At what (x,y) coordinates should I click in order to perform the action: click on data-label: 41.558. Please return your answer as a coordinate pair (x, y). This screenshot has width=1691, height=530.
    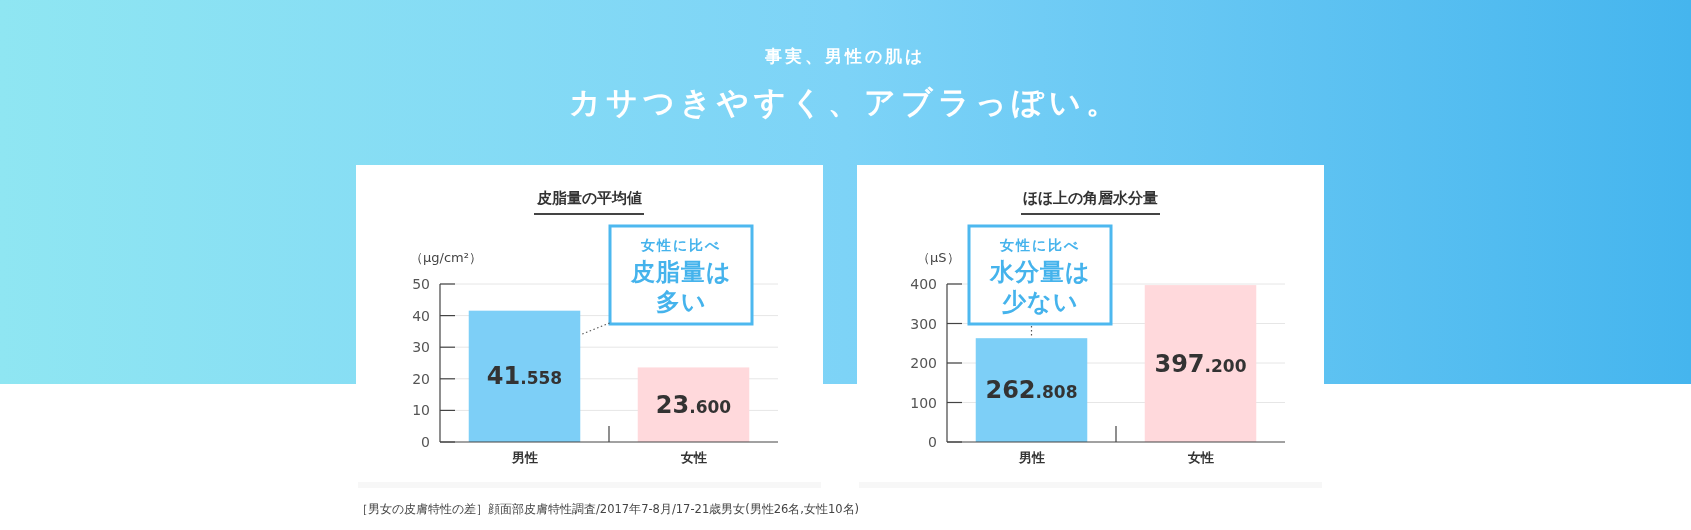
    Looking at the image, I should click on (524, 376).